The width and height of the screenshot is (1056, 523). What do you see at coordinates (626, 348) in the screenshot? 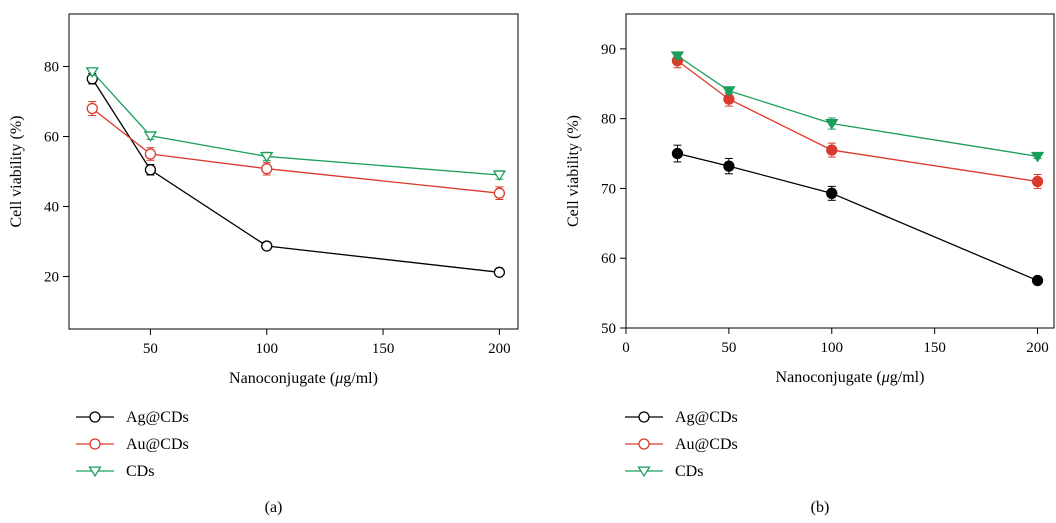
I see `x-tick-label: 0` at bounding box center [626, 348].